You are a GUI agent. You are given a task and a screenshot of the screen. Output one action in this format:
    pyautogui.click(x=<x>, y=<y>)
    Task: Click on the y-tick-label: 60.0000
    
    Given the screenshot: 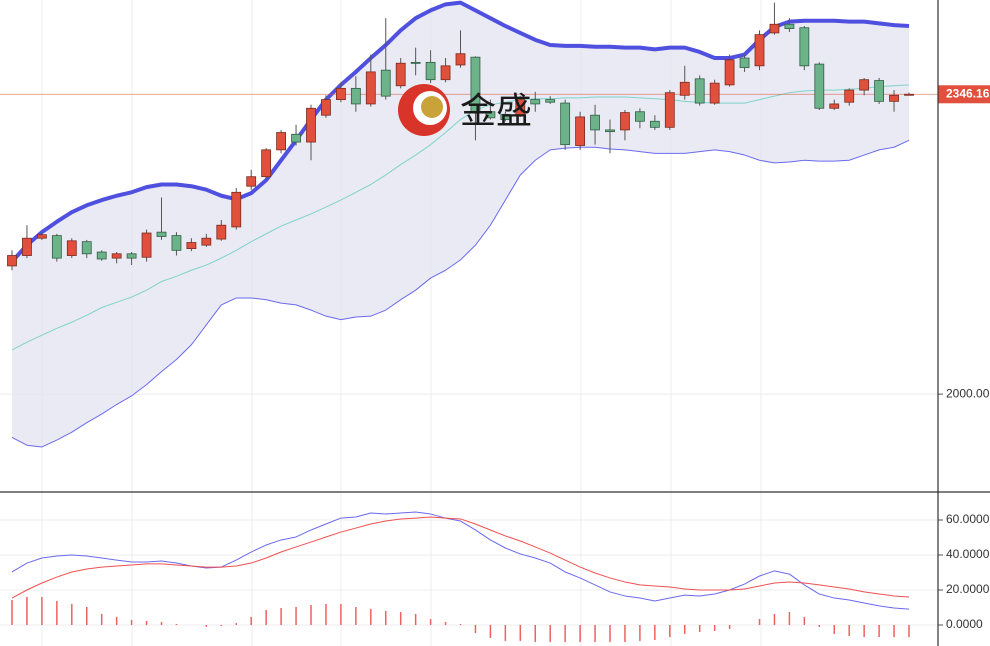 What is the action you would take?
    pyautogui.click(x=968, y=519)
    